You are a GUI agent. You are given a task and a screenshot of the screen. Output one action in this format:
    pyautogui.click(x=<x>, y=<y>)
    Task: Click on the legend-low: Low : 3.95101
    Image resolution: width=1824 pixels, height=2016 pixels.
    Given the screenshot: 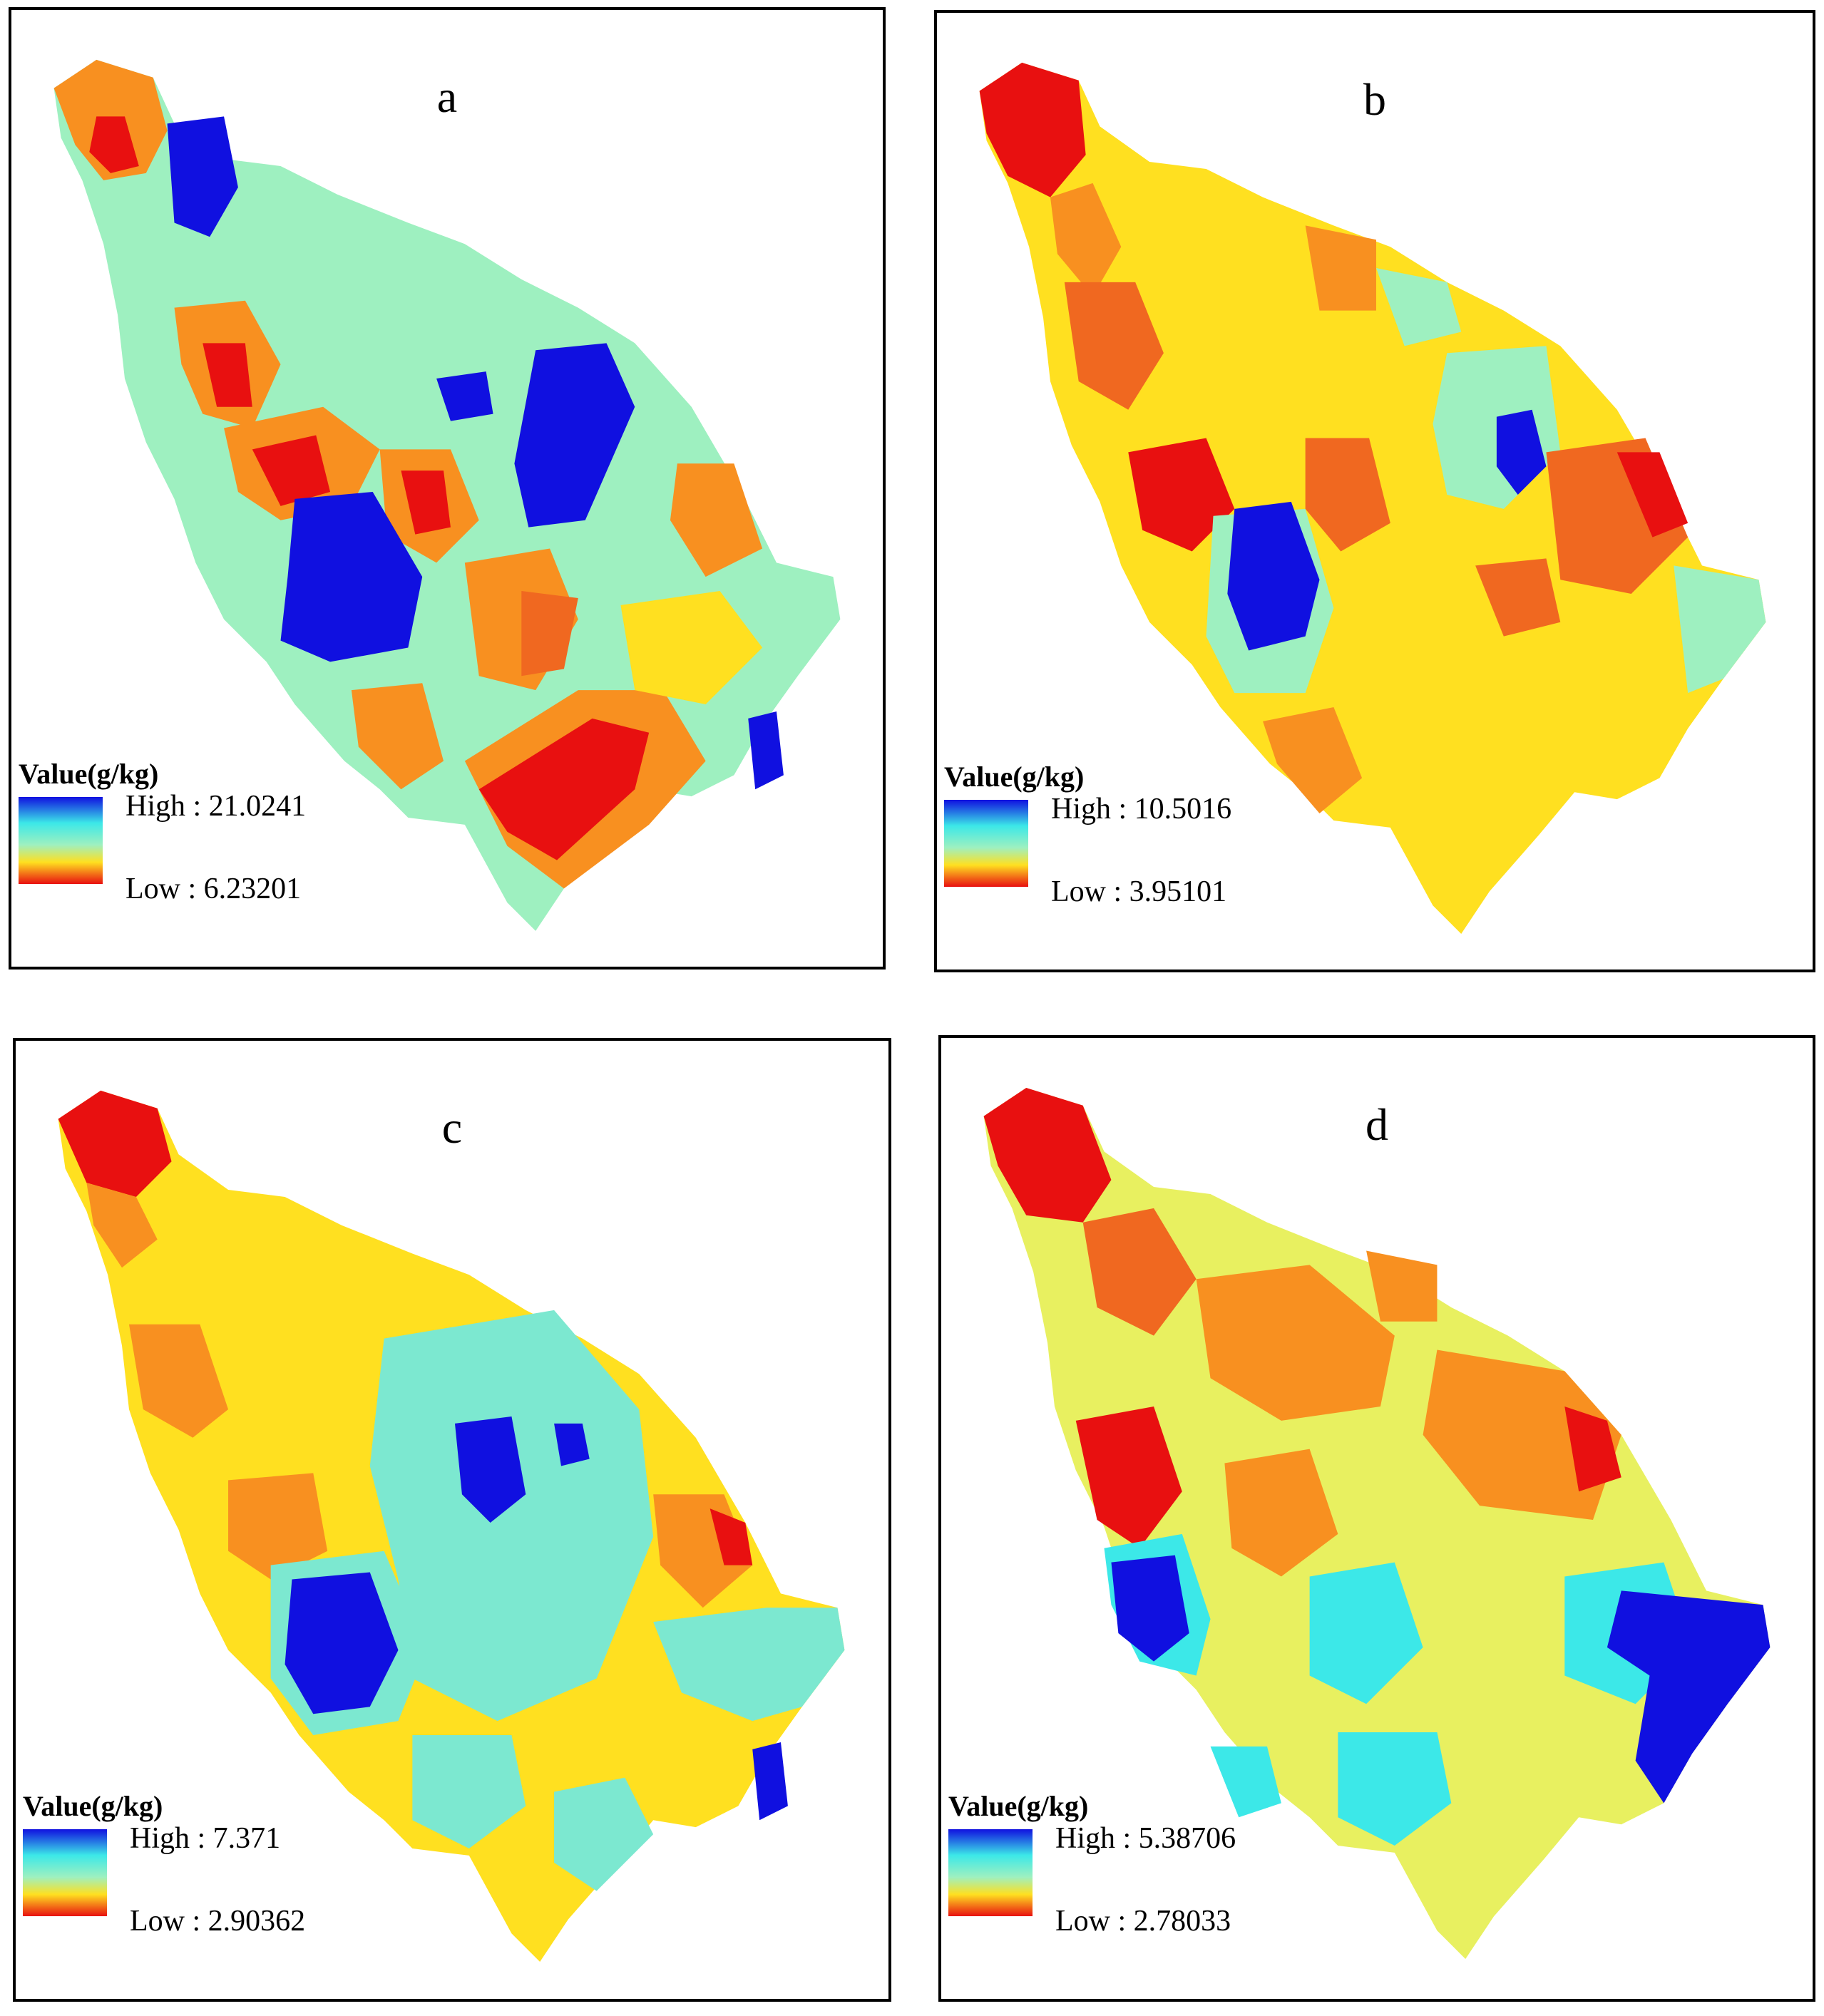 What is the action you would take?
    pyautogui.click(x=1139, y=891)
    